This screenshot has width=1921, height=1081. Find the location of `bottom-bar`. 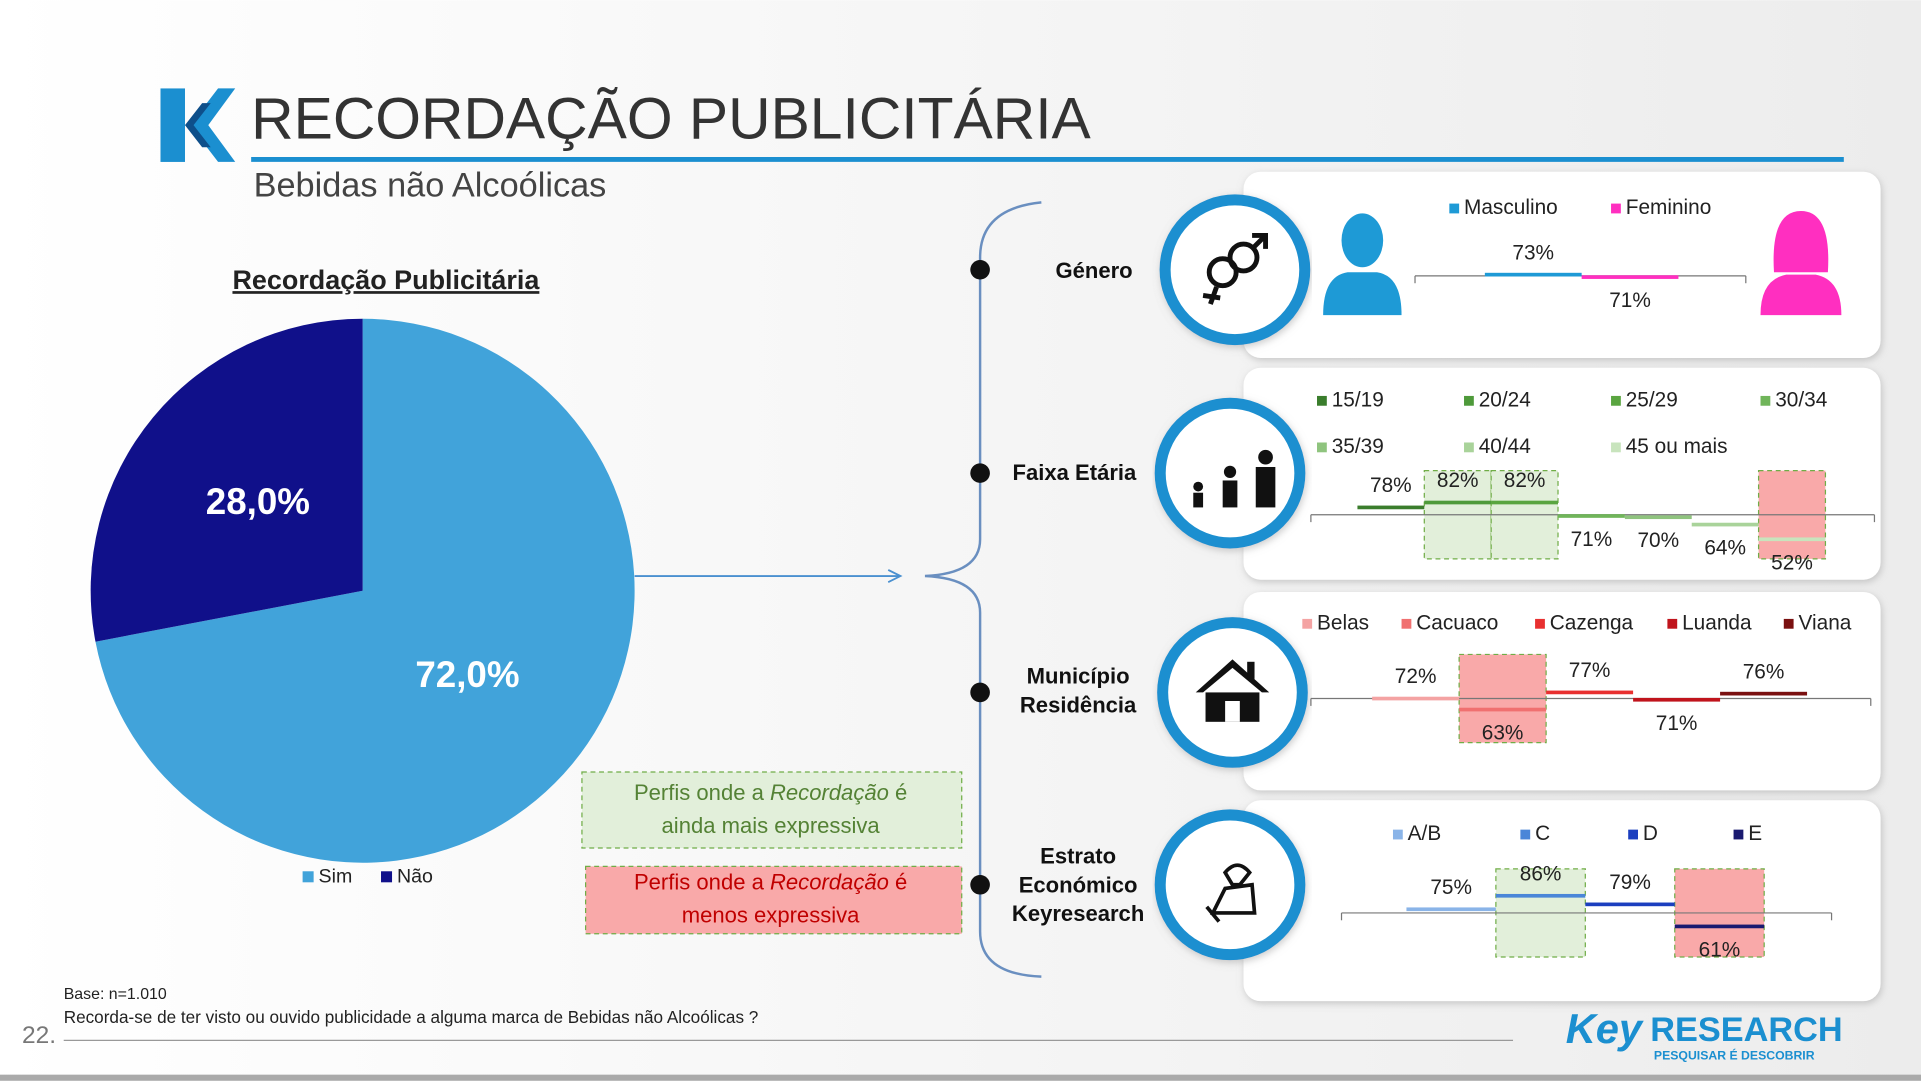

bottom-bar is located at coordinates (960, 1077).